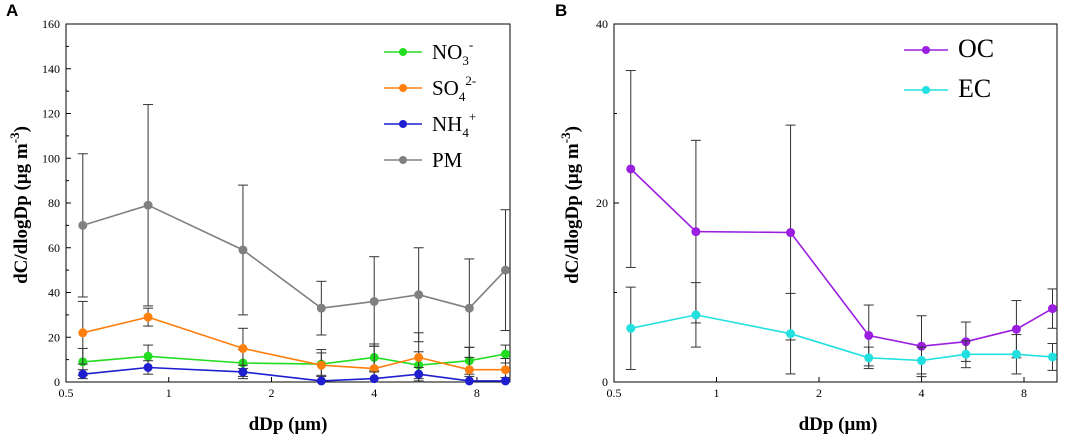  I want to click on legend-label: NH4+, so click(454, 124).